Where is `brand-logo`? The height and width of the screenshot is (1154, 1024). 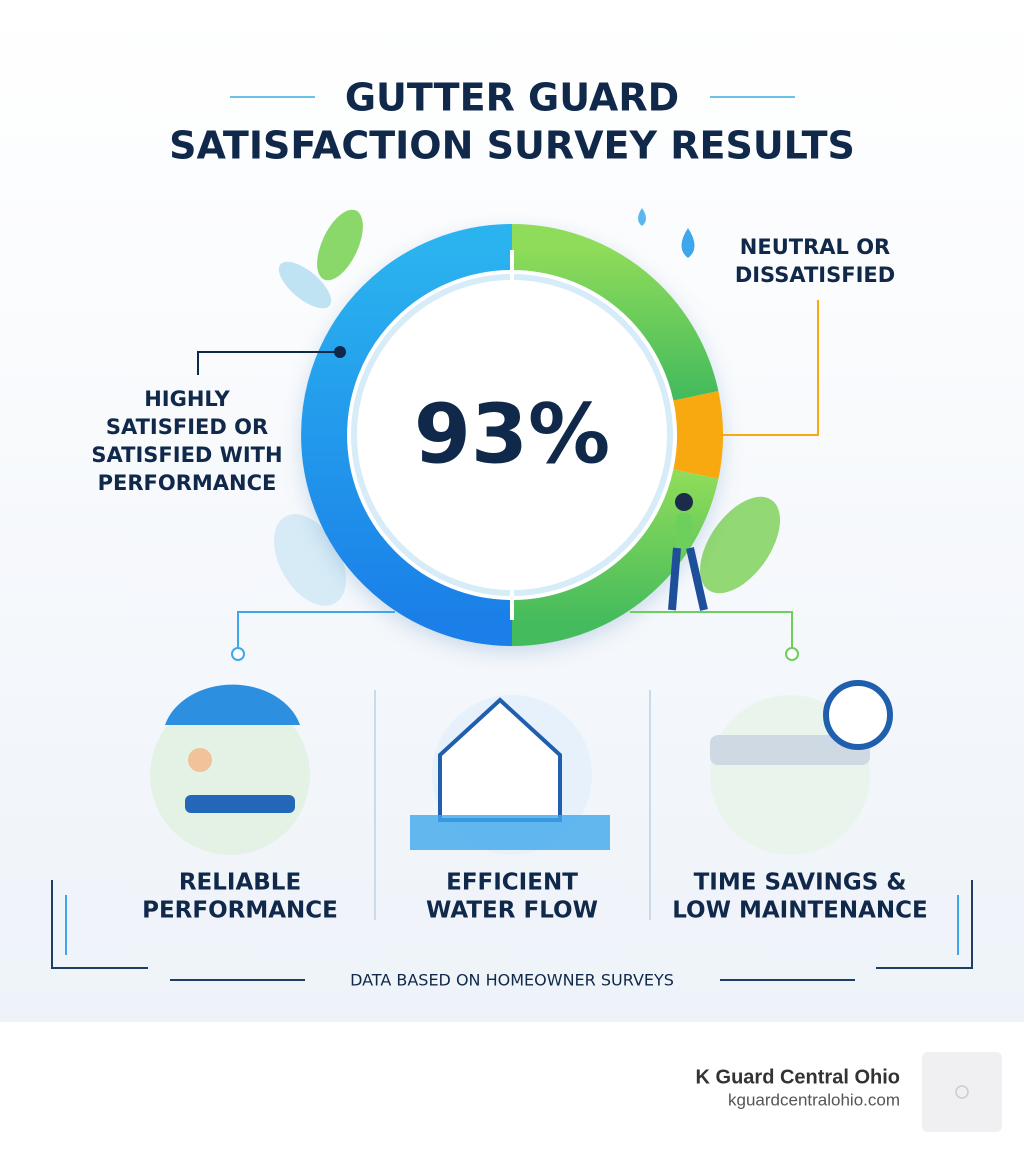 brand-logo is located at coordinates (962, 1092).